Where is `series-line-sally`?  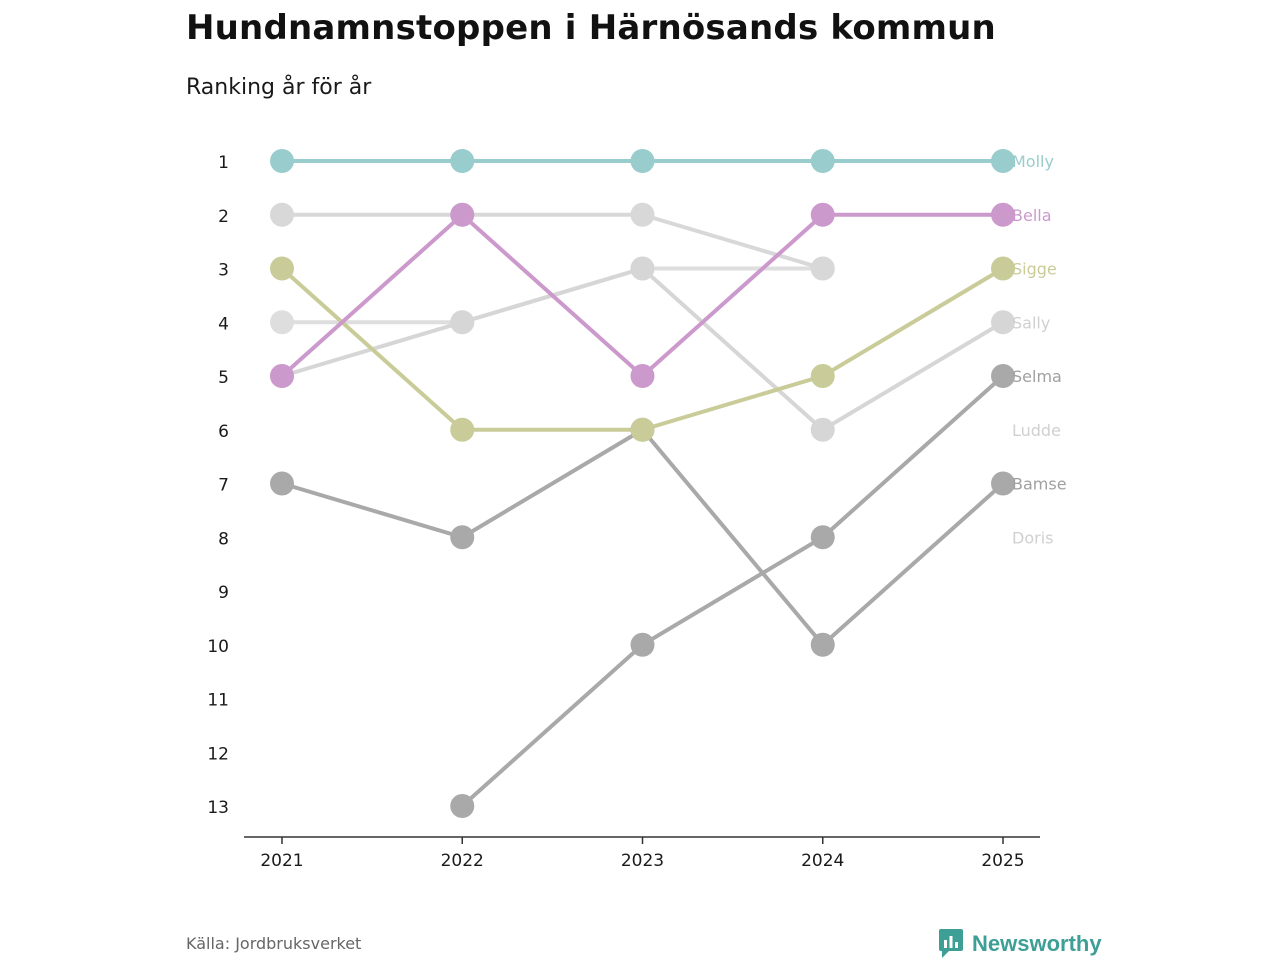 series-line-sally is located at coordinates (642, 349).